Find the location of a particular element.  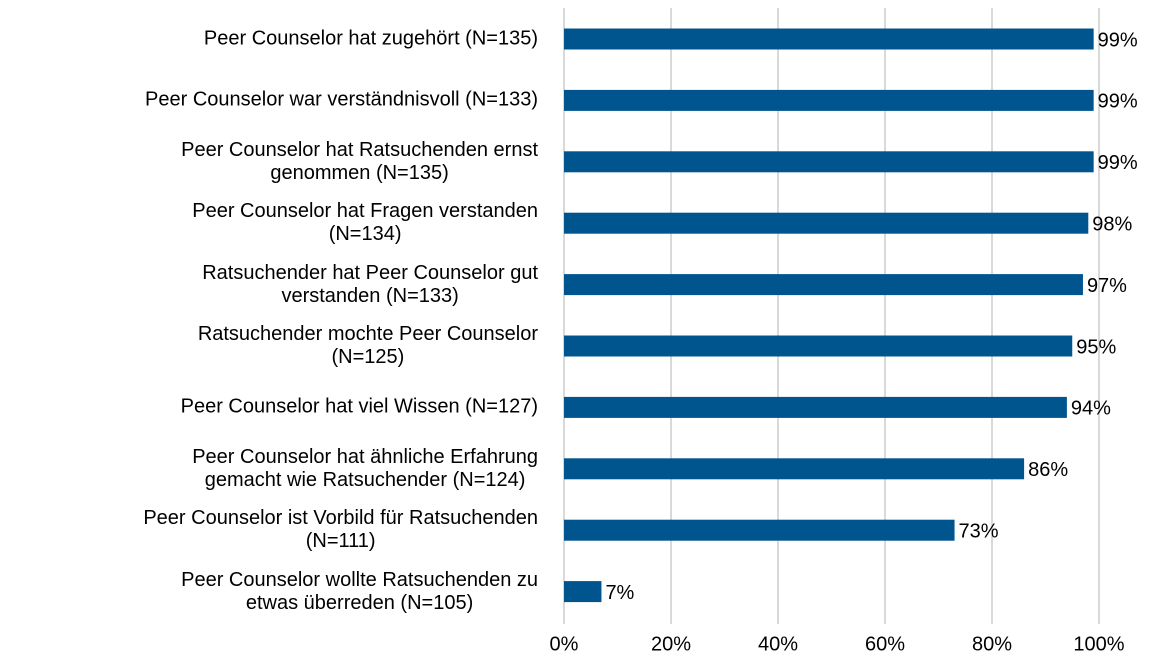

data-label: 73% is located at coordinates (979, 531).